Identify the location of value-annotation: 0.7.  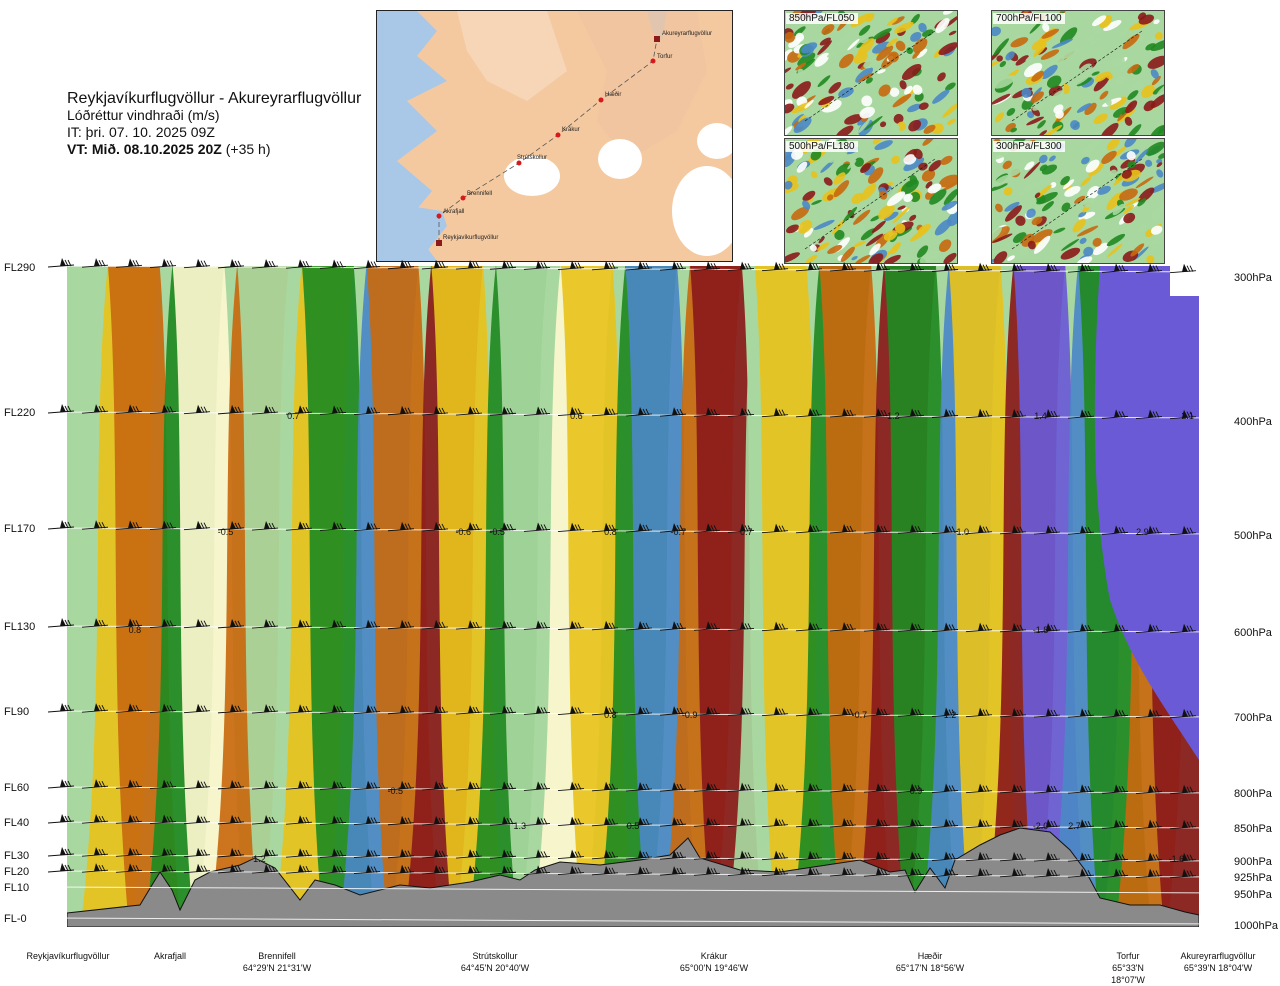
(746, 532).